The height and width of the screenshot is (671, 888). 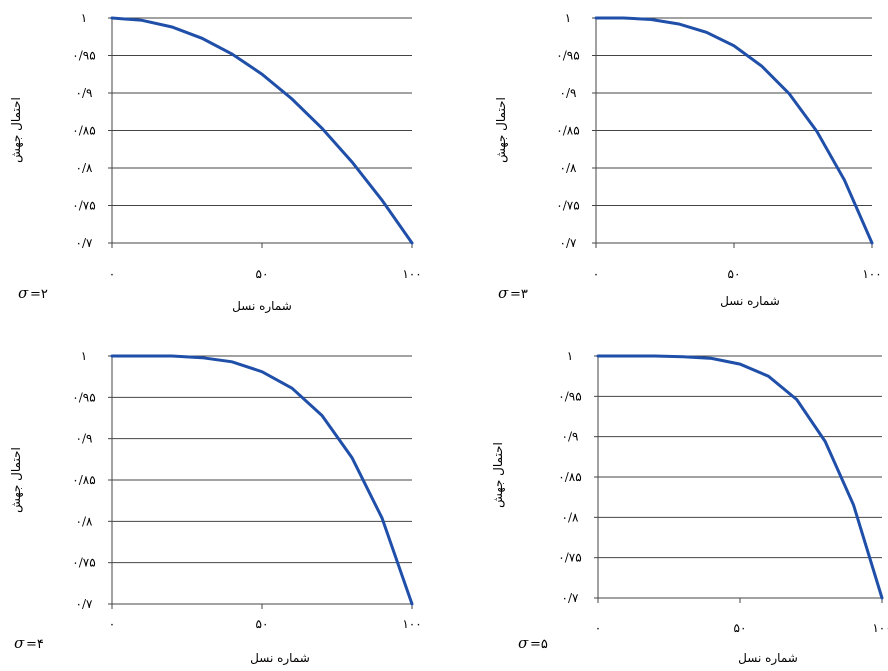 What do you see at coordinates (35, 644) in the screenshot?
I see `sigma-value: =۴` at bounding box center [35, 644].